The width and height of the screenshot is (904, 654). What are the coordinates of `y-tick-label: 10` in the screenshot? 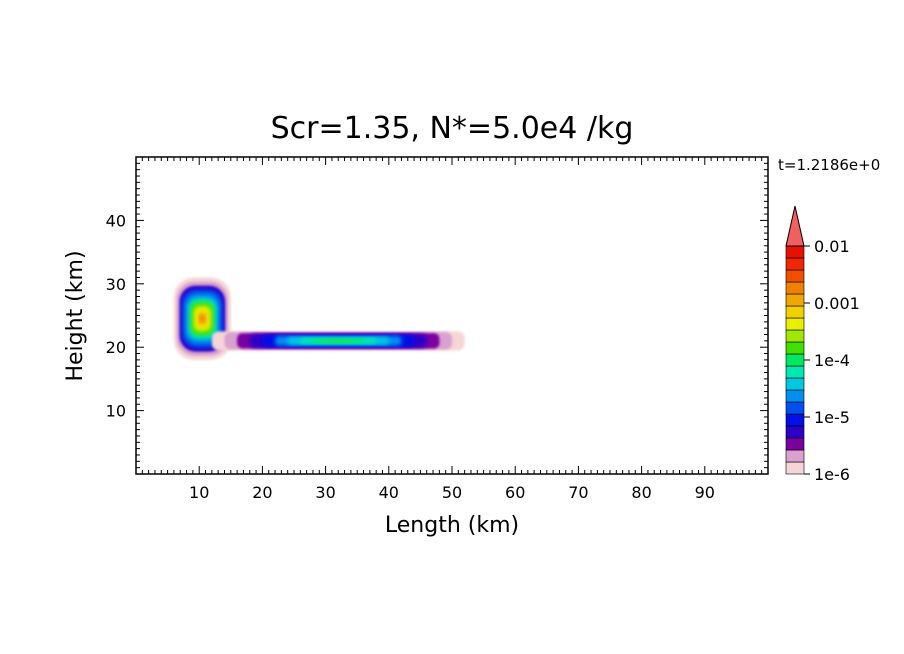 It's located at (116, 411).